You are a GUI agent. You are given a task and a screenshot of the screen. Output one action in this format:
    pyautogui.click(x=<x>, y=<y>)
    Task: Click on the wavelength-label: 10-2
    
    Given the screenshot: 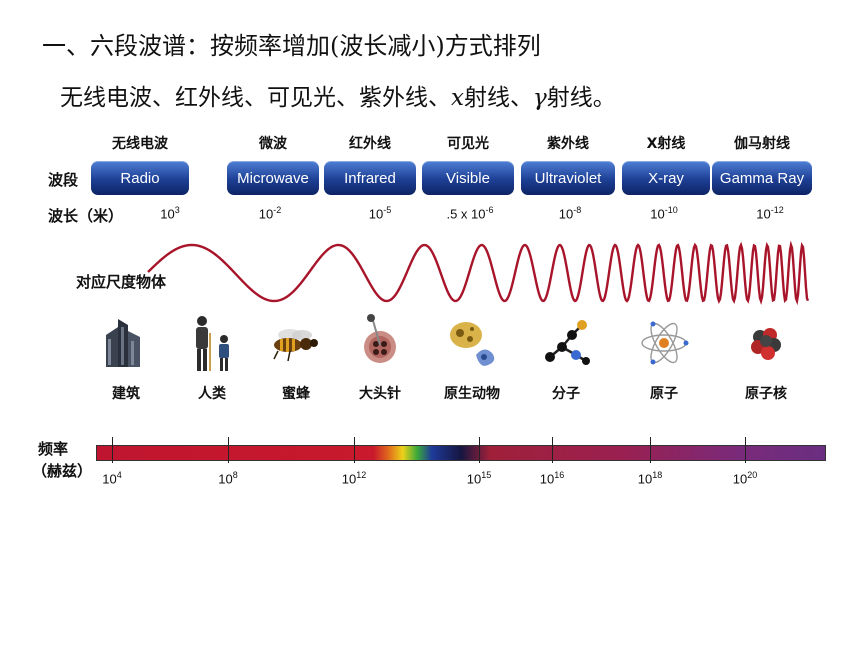 What is the action you would take?
    pyautogui.click(x=270, y=213)
    